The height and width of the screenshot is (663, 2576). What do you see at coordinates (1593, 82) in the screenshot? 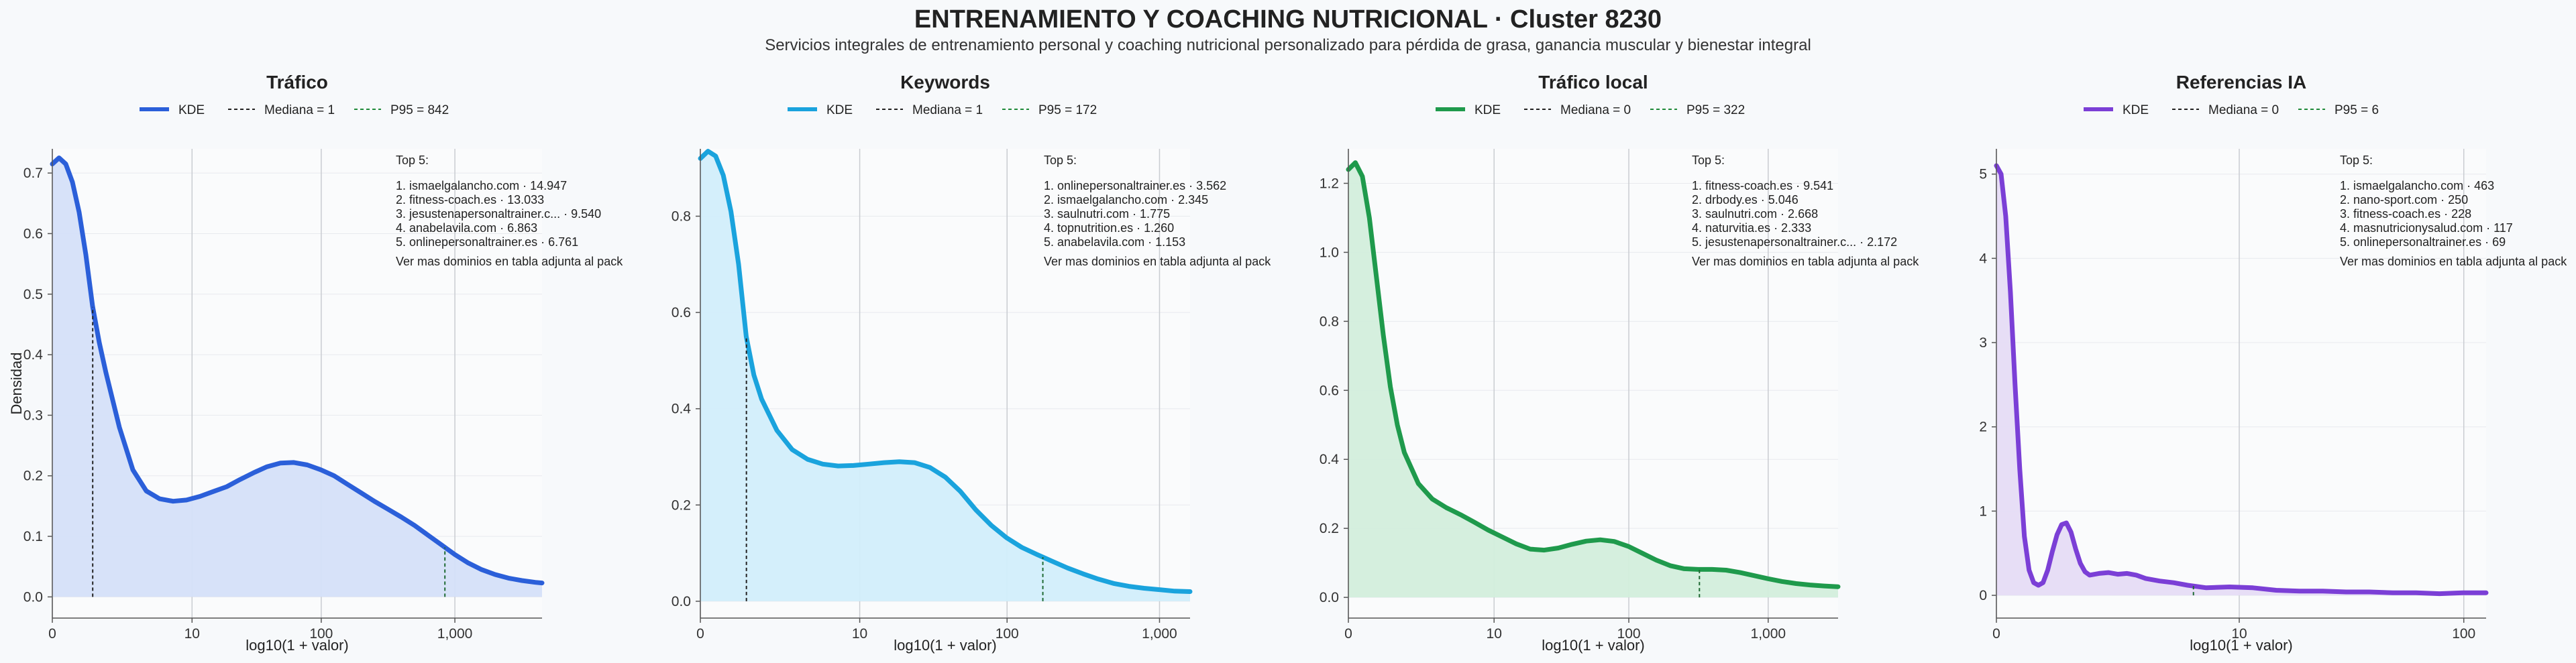
I see `chart-title: Tráfico local` at bounding box center [1593, 82].